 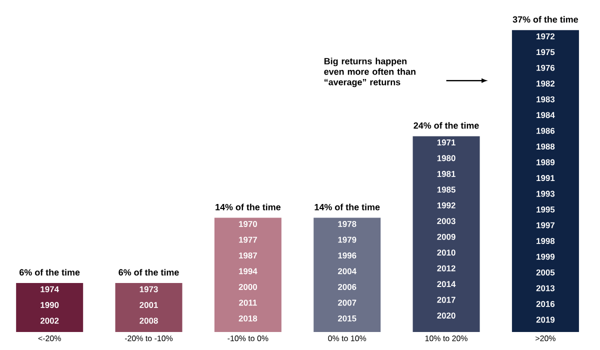 I want to click on annotation: 1970 1977 1987 1994 2000 2011 2018, so click(x=248, y=271).